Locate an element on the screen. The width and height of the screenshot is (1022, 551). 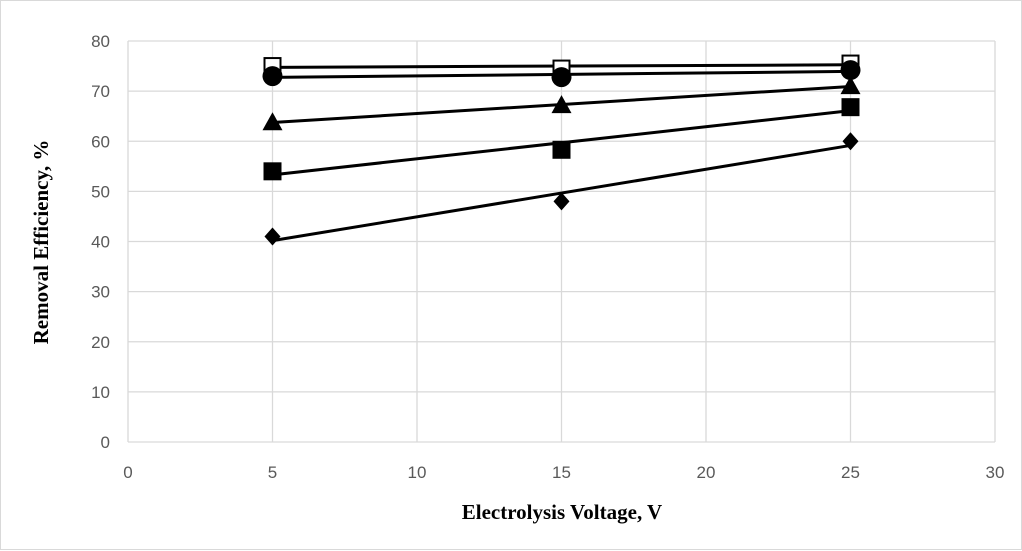
x-tick-label: 15 is located at coordinates (561, 472).